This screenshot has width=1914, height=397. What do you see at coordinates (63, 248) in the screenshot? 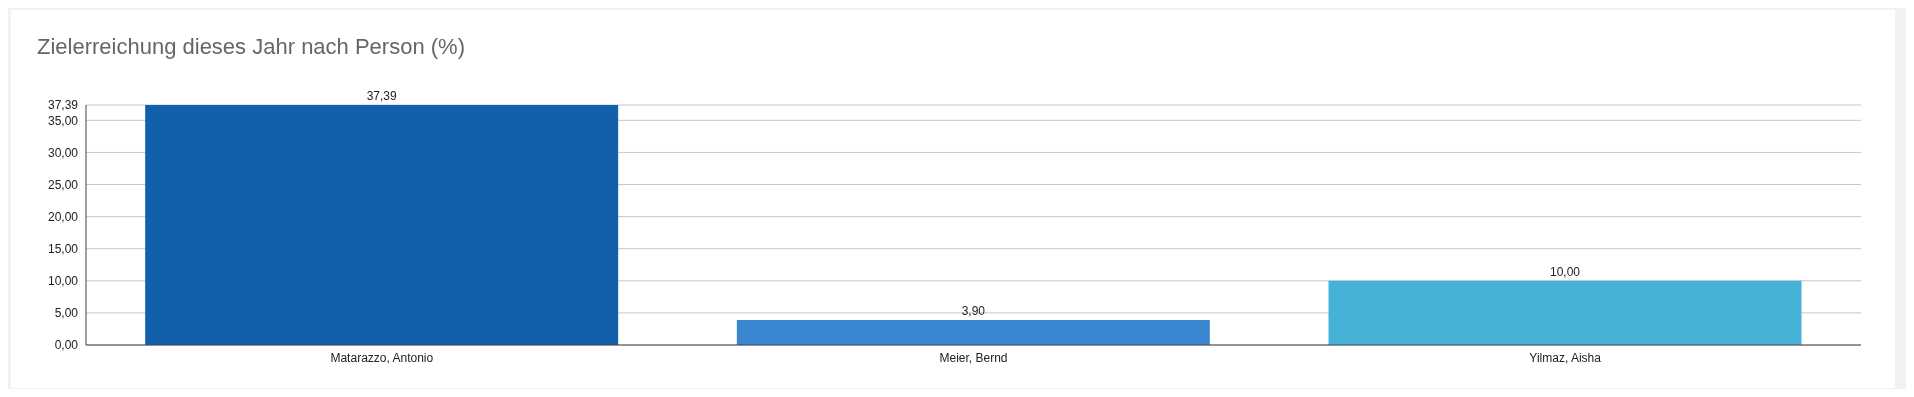
I see `y-tick-label: 15,00` at bounding box center [63, 248].